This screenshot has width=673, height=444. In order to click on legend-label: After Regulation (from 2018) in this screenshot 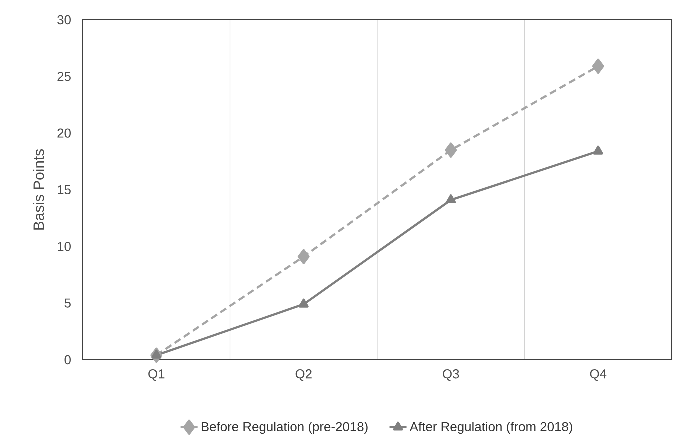, I will do `click(491, 428)`.